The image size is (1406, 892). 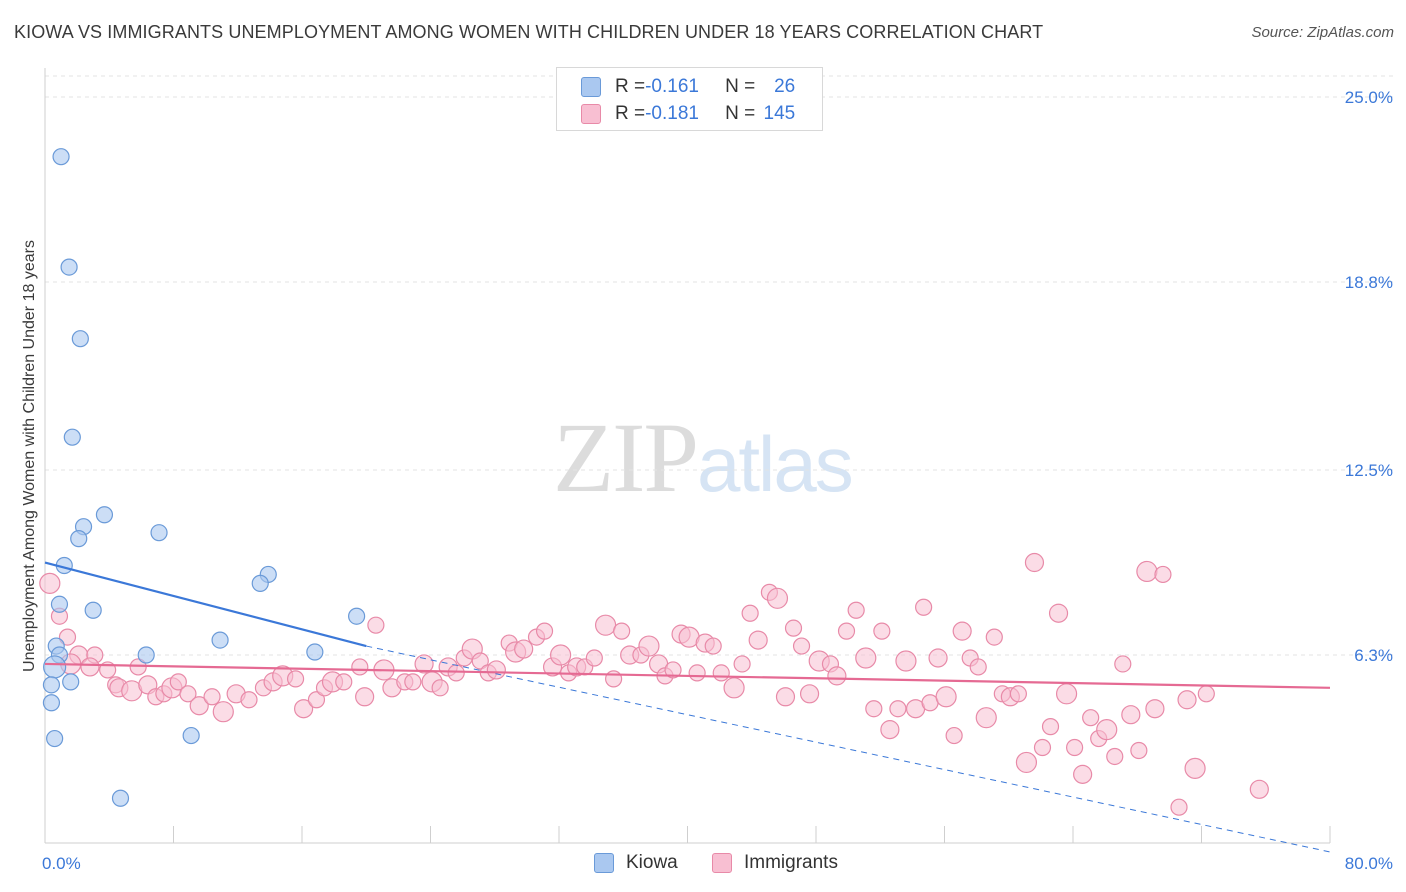 What do you see at coordinates (687, 675) in the screenshot?
I see `immigrants-trend-line` at bounding box center [687, 675].